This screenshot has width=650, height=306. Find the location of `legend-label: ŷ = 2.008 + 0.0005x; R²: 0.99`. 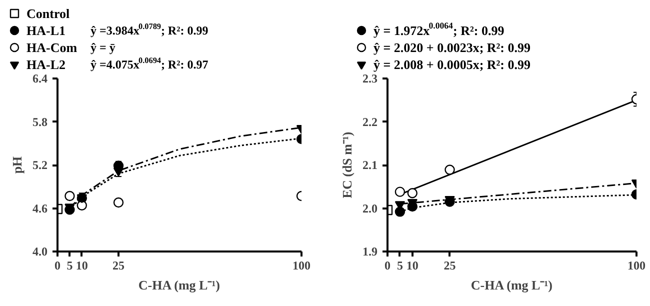

legend-label: ŷ = 2.008 + 0.0005x; R²: 0.99 is located at coordinates (453, 64).